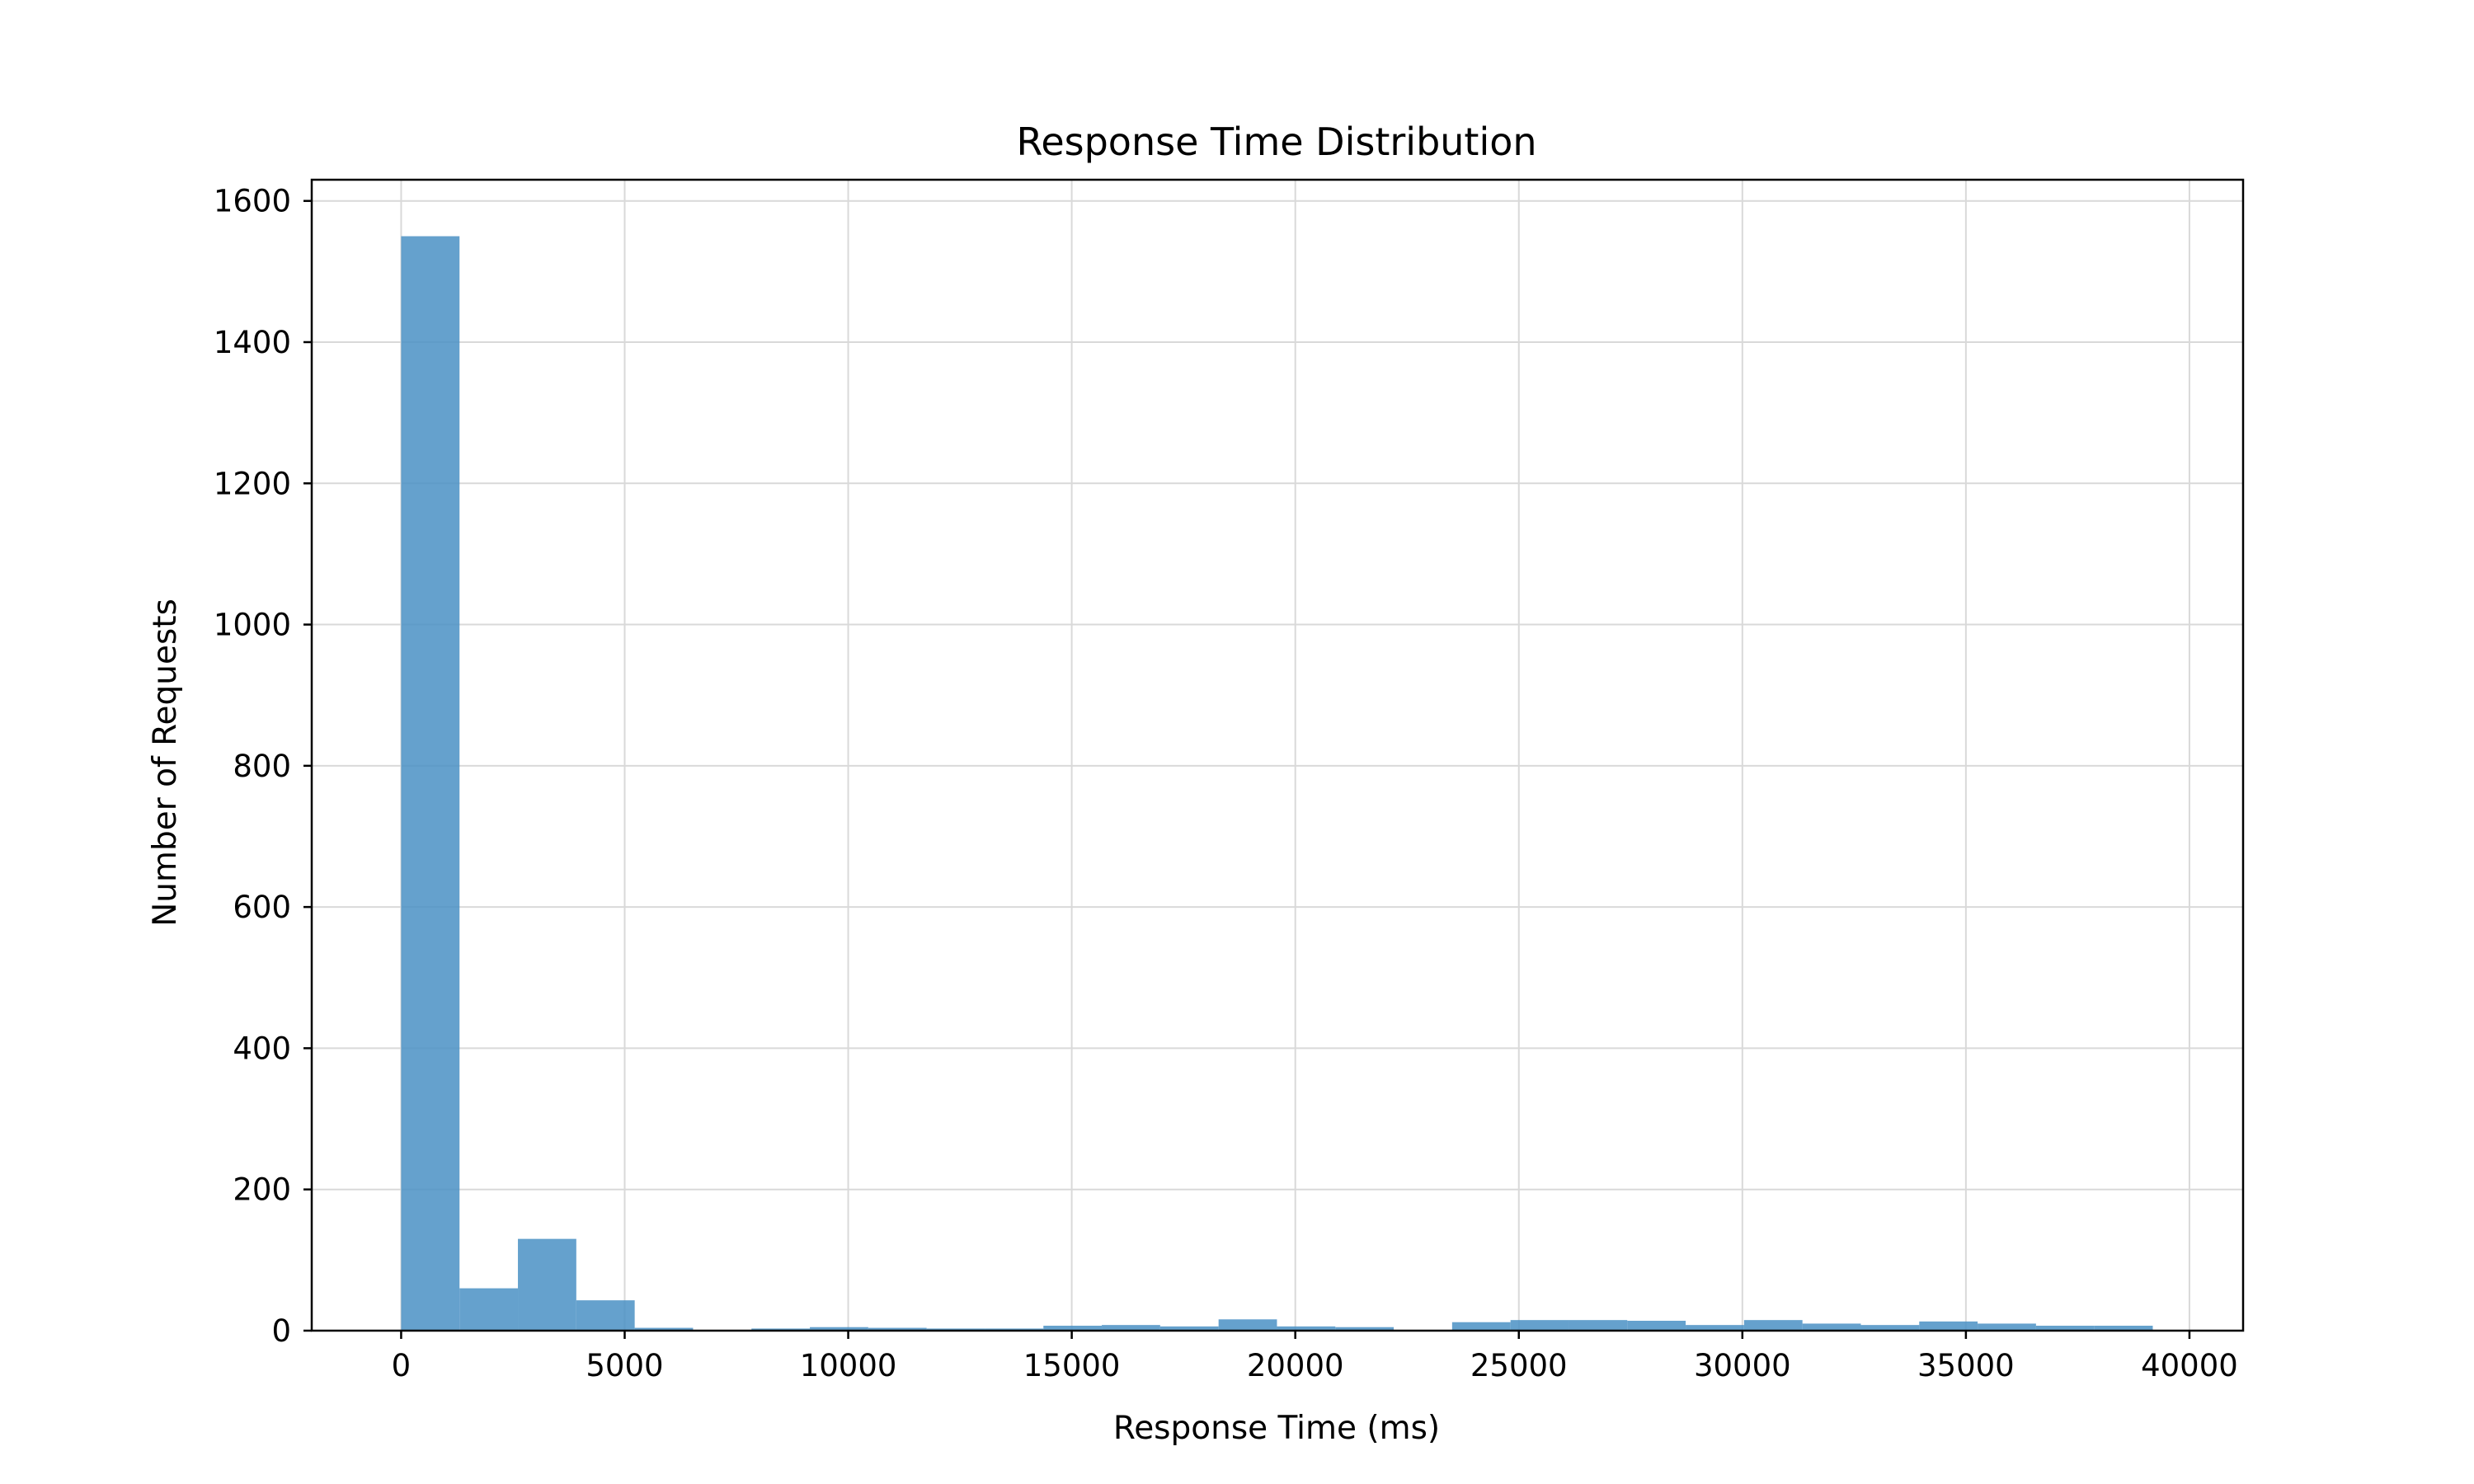 The width and height of the screenshot is (2474, 1484). Describe the element at coordinates (252, 342) in the screenshot. I see `y-tick-label: 1400` at that location.